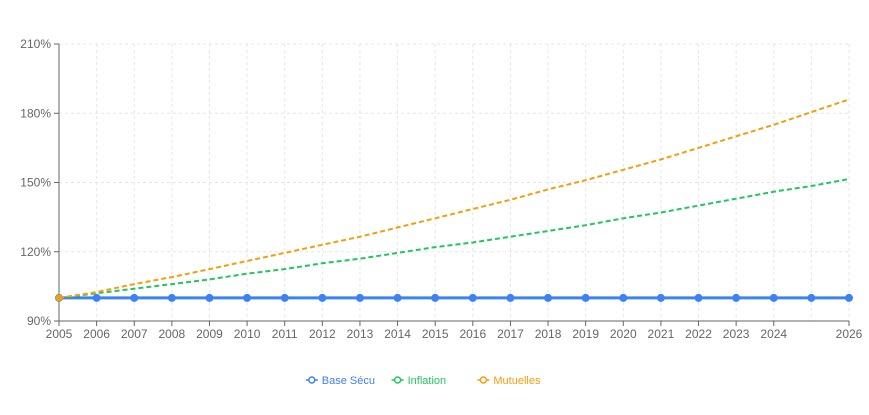 This screenshot has width=869, height=415. I want to click on x-tick-label: 2026, so click(849, 334).